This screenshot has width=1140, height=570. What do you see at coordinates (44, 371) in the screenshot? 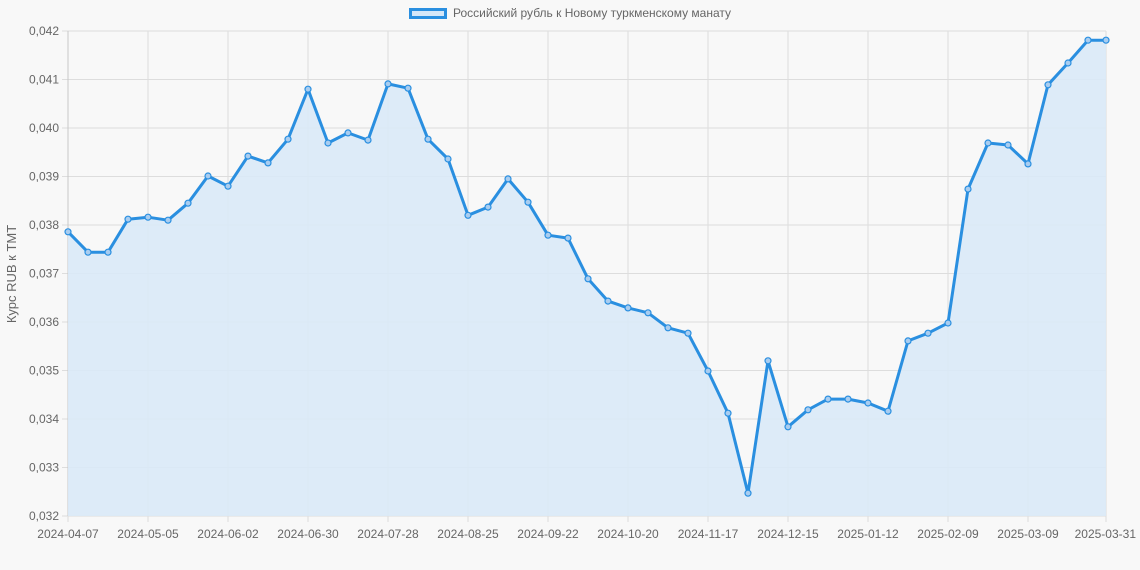
I see `y-tick-label: 0,035` at bounding box center [44, 371].